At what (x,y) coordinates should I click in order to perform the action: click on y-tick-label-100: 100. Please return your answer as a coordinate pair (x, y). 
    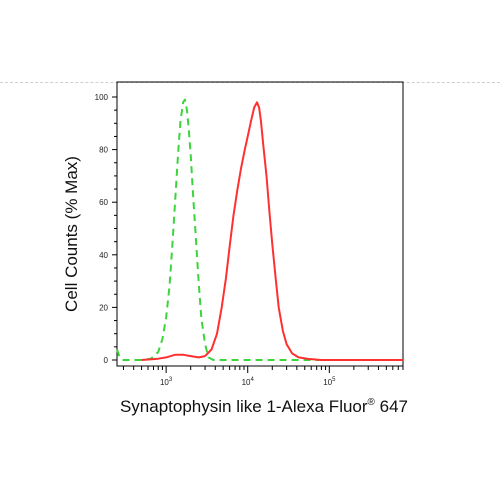
    Looking at the image, I should click on (102, 97).